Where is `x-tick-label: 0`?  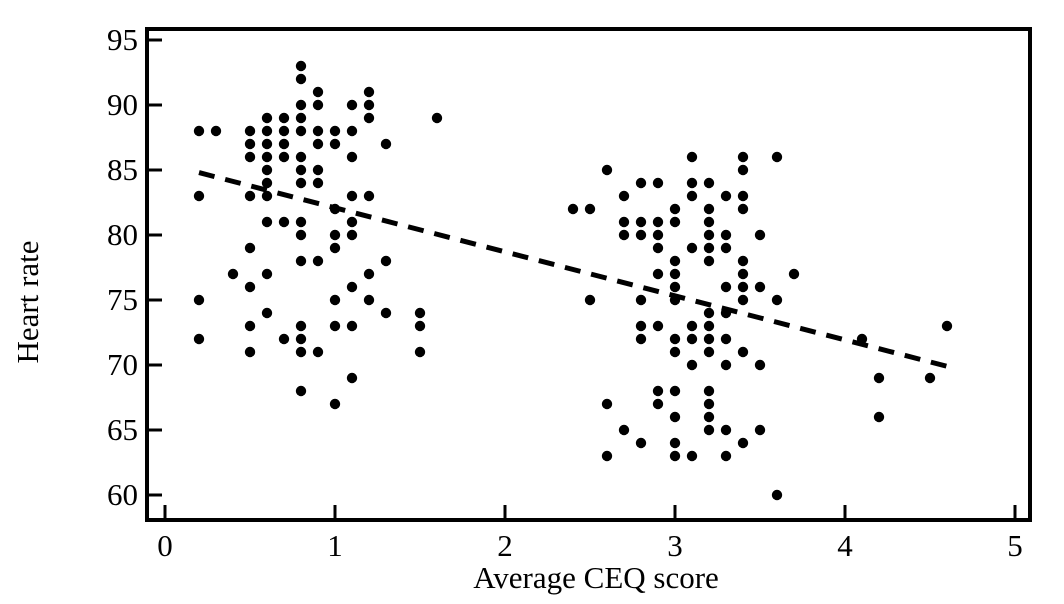 x-tick-label: 0 is located at coordinates (165, 545).